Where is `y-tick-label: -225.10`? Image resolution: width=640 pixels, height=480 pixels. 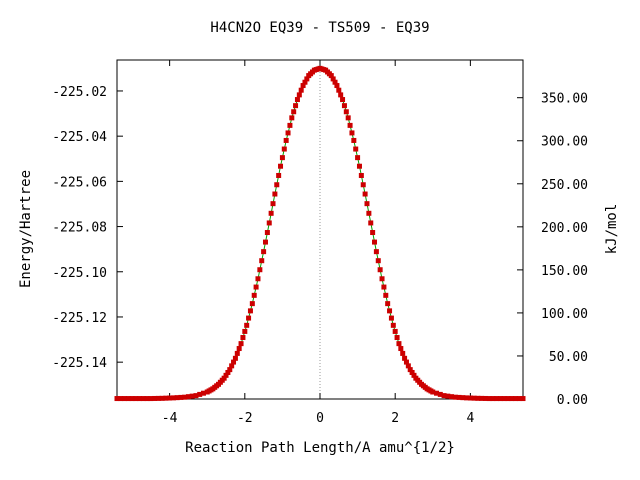
y-tick-label: -225.10 is located at coordinates (79, 273).